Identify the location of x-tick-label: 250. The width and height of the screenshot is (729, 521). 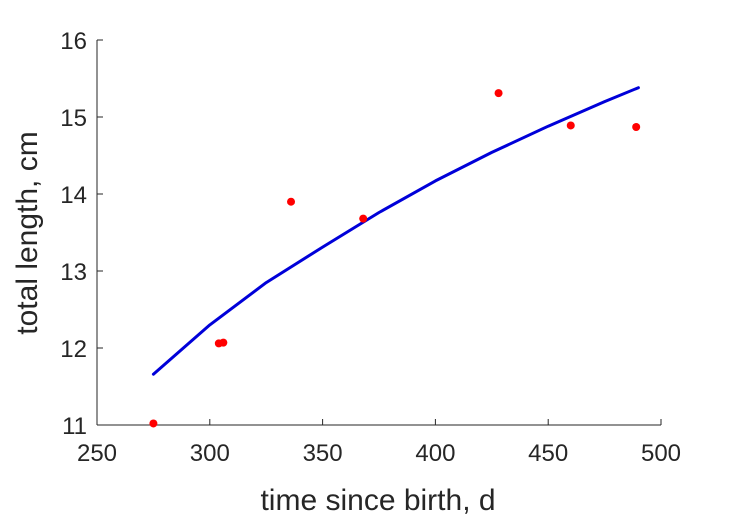
(97, 453).